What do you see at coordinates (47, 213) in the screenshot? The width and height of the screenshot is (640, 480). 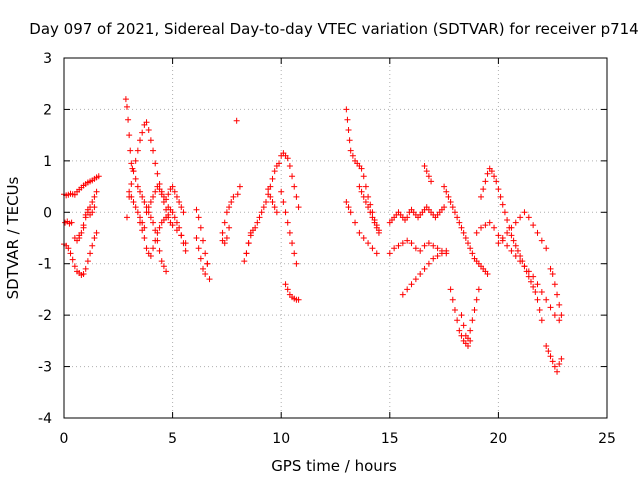 I see `y-tick-label: 0` at bounding box center [47, 213].